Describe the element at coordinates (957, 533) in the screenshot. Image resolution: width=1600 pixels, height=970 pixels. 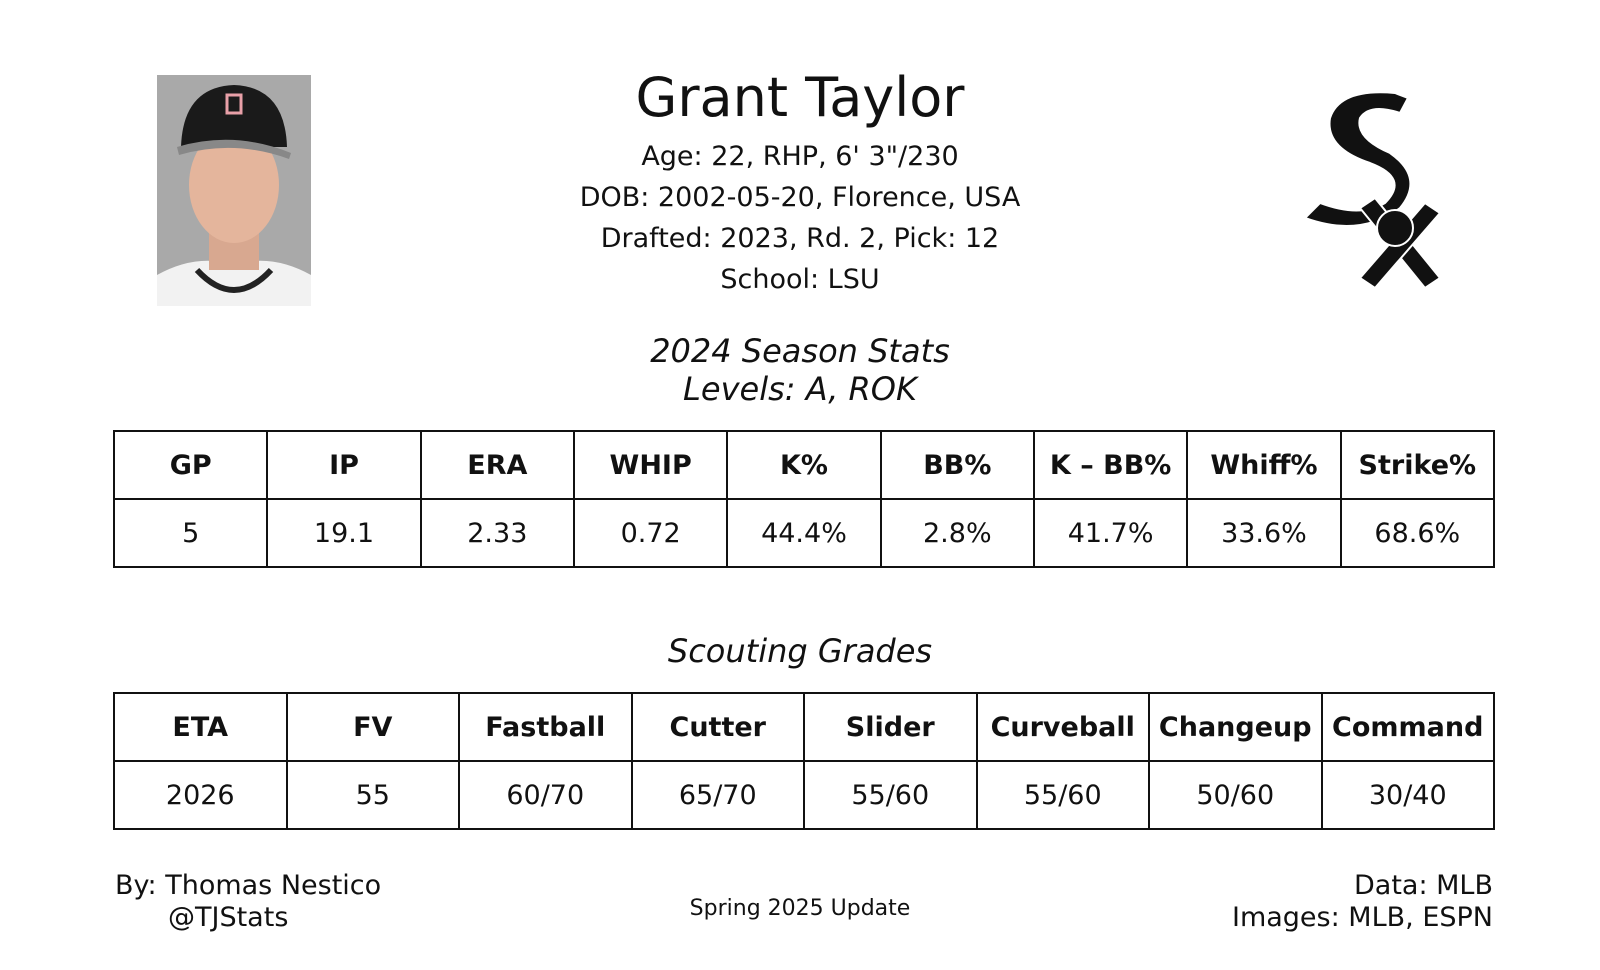
I see `data-cell: 2.8%` at that location.